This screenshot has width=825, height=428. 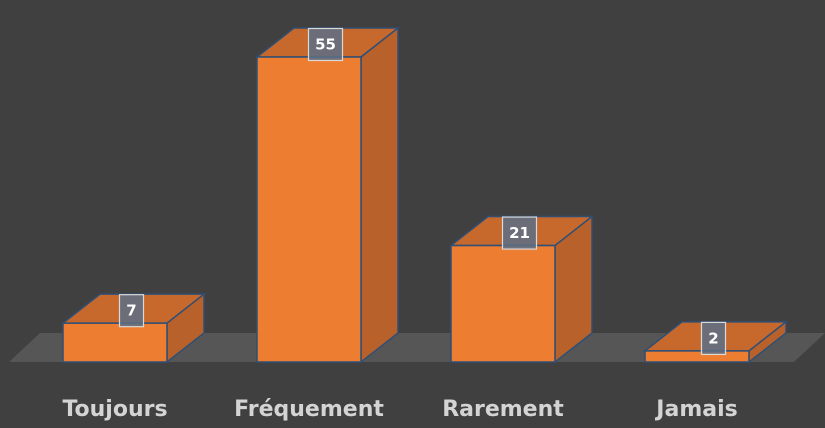 I want to click on data-label-4: 2, so click(x=713, y=338).